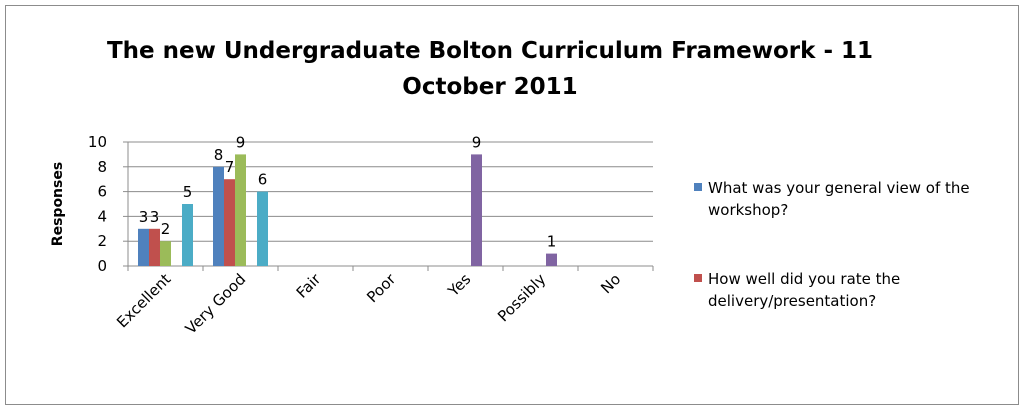 This screenshot has height=405, width=1026. I want to click on data-label: 1, so click(552, 242).